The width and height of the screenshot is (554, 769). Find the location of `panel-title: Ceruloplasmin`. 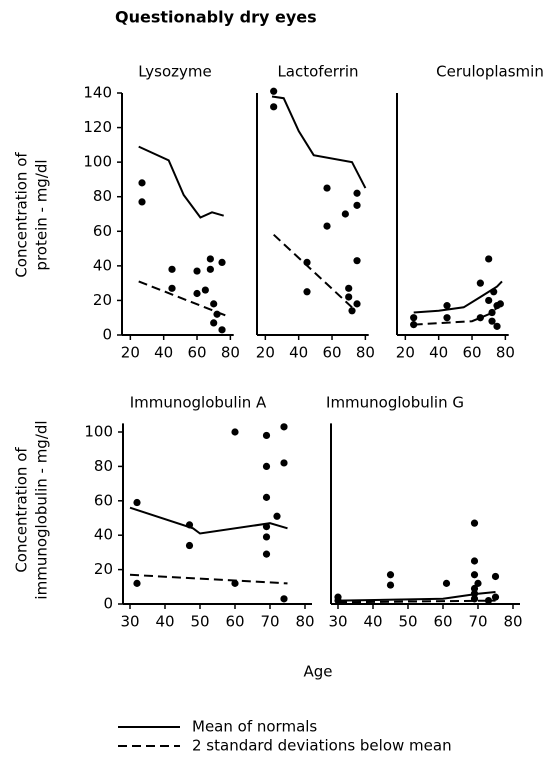

panel-title: Ceruloplasmin is located at coordinates (490, 72).